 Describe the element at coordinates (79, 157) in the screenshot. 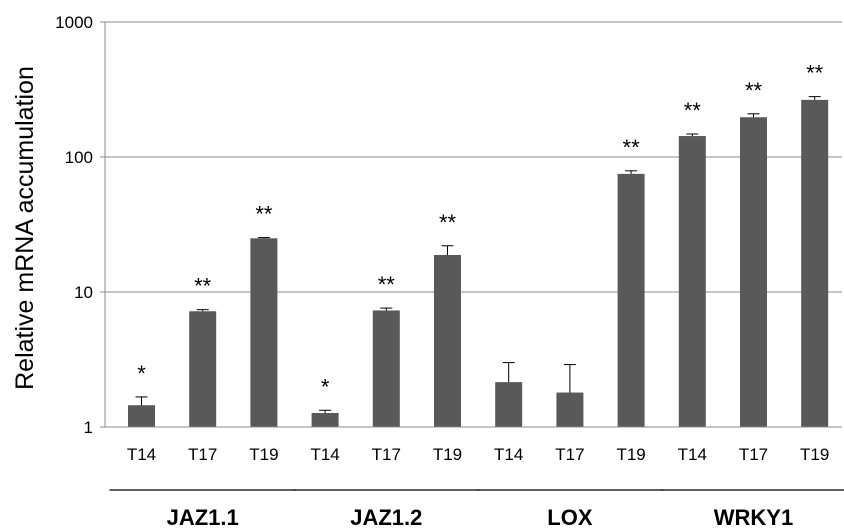

I see `y-tick-label: 100` at that location.